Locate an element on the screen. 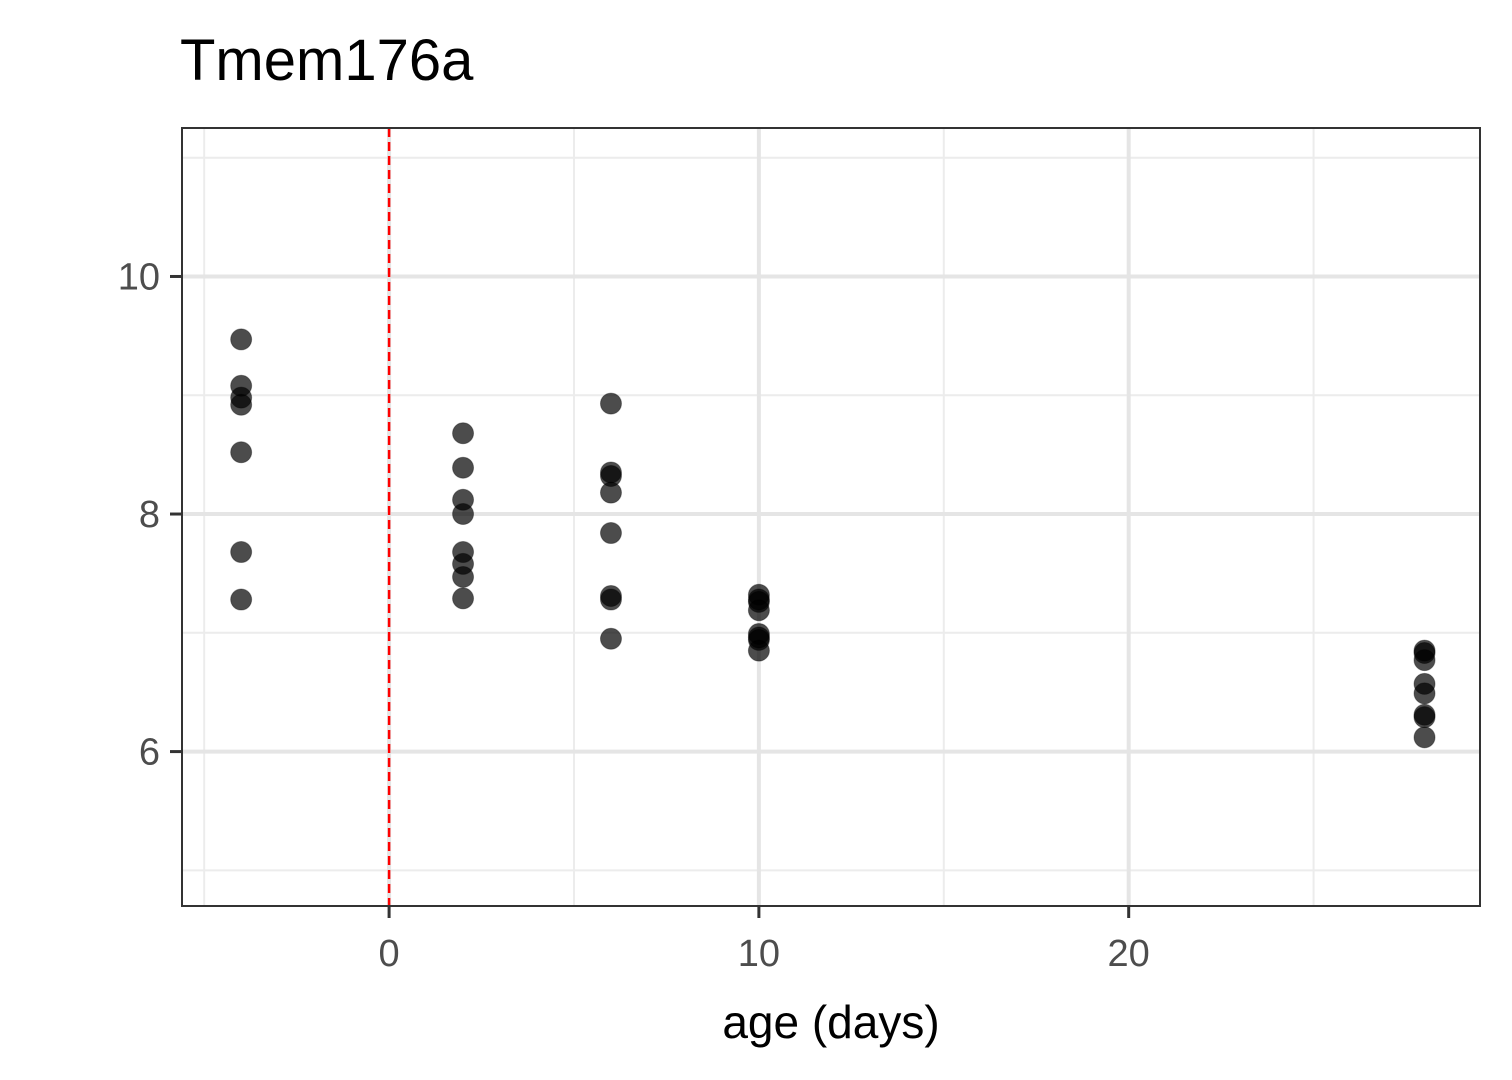  y-tick-label: 8 is located at coordinates (149, 515).